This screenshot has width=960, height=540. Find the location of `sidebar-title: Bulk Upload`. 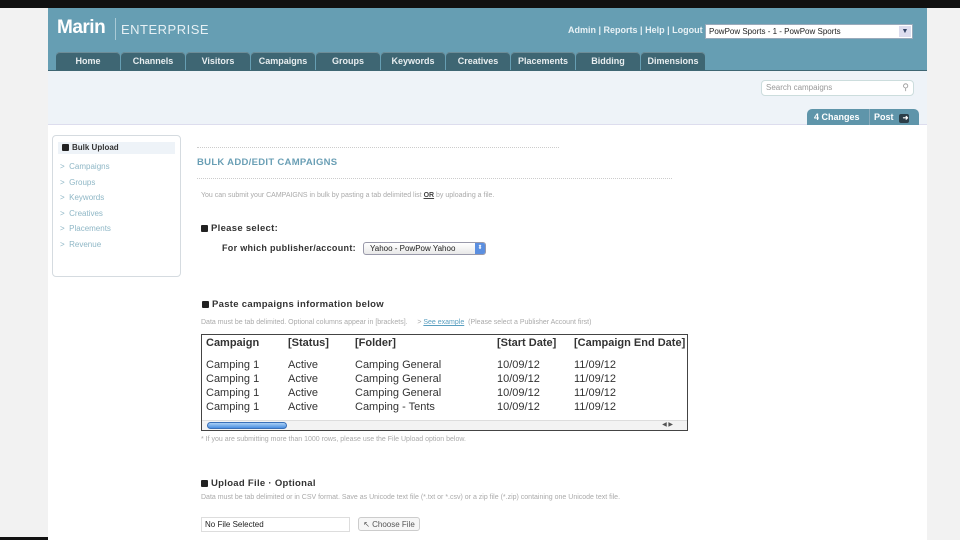

sidebar-title: Bulk Upload is located at coordinates (116, 148).